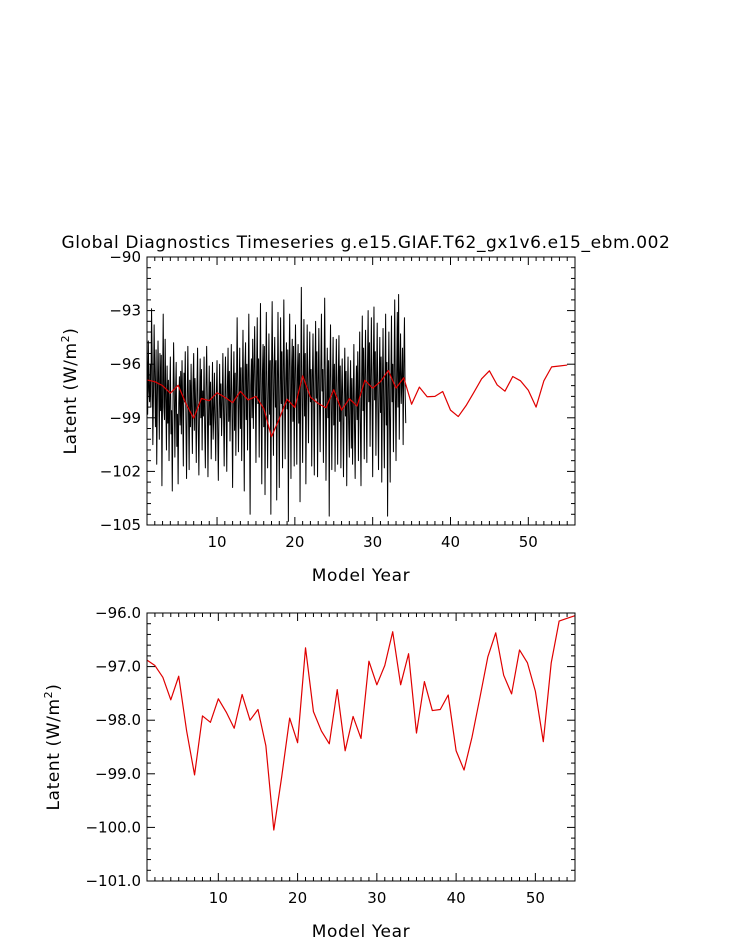 The height and width of the screenshot is (945, 733). Describe the element at coordinates (125, 418) in the screenshot. I see `y-tick-label: −99` at that location.